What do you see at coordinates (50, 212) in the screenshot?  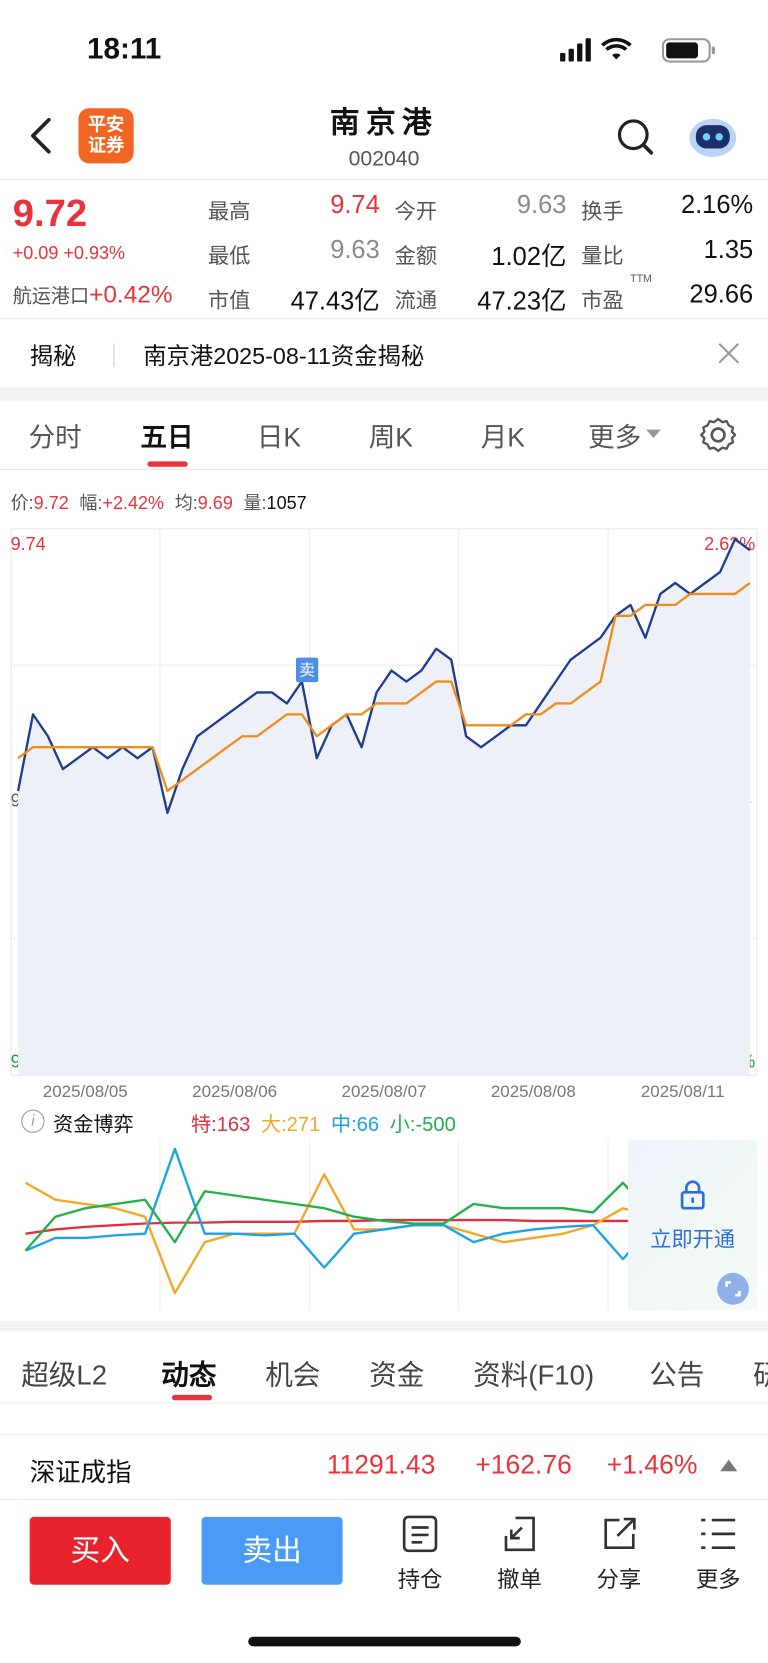 I see `last-price: 9.72` at bounding box center [50, 212].